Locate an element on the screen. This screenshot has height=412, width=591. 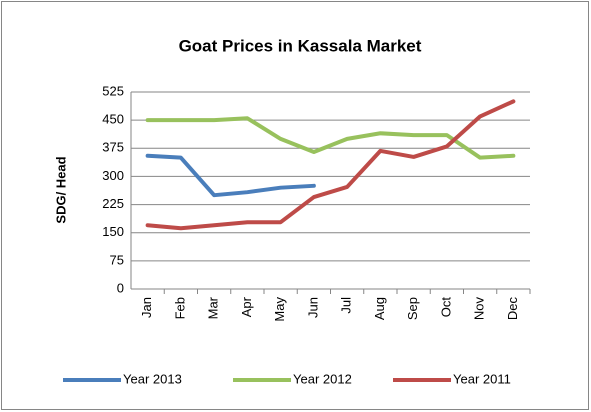
y-tick-label: 450 is located at coordinates (113, 119).